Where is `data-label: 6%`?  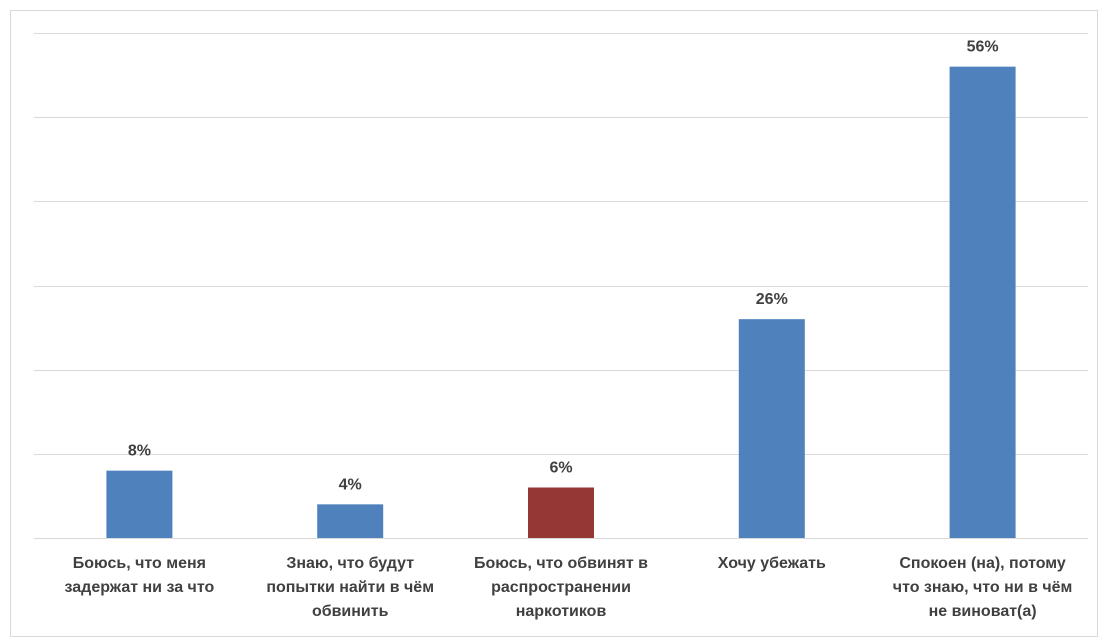 data-label: 6% is located at coordinates (560, 468).